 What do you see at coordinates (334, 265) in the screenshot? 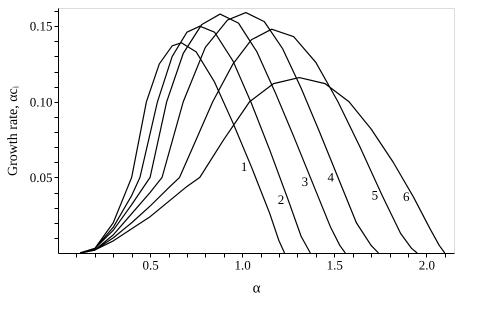
I see `x-tick-label: 1.5` at bounding box center [334, 265].